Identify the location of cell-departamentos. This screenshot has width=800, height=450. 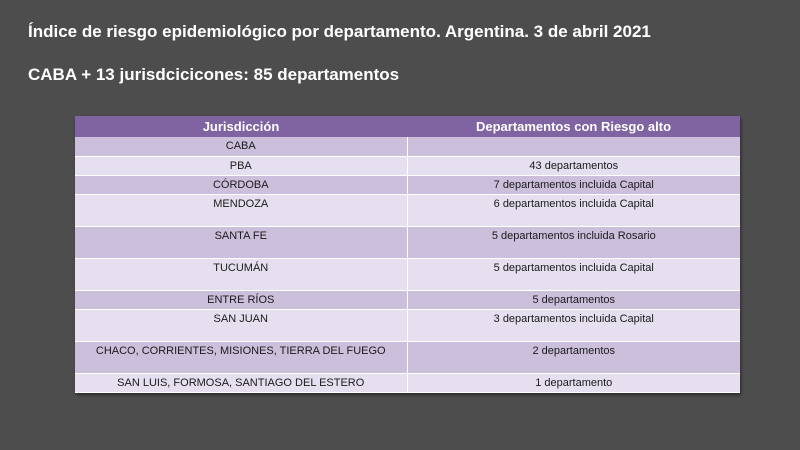
(573, 147).